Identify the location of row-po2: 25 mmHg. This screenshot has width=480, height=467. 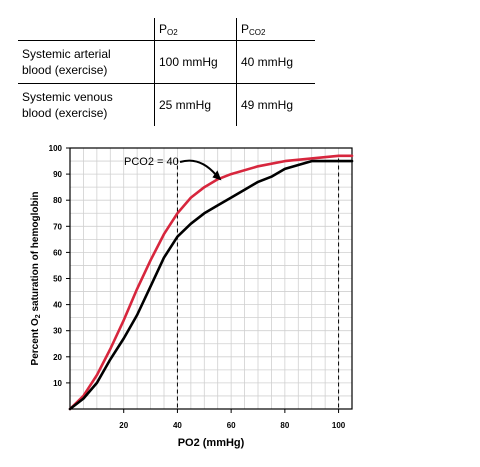
(195, 104).